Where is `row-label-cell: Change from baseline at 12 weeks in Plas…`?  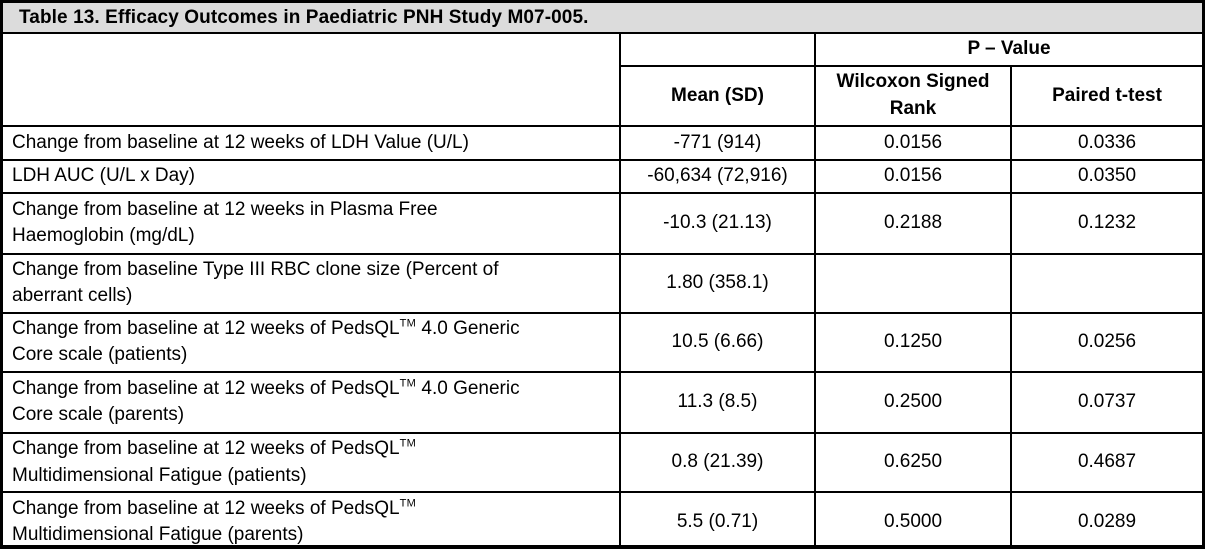
row-label-cell: Change from baseline at 12 weeks in Plas… is located at coordinates (312, 223).